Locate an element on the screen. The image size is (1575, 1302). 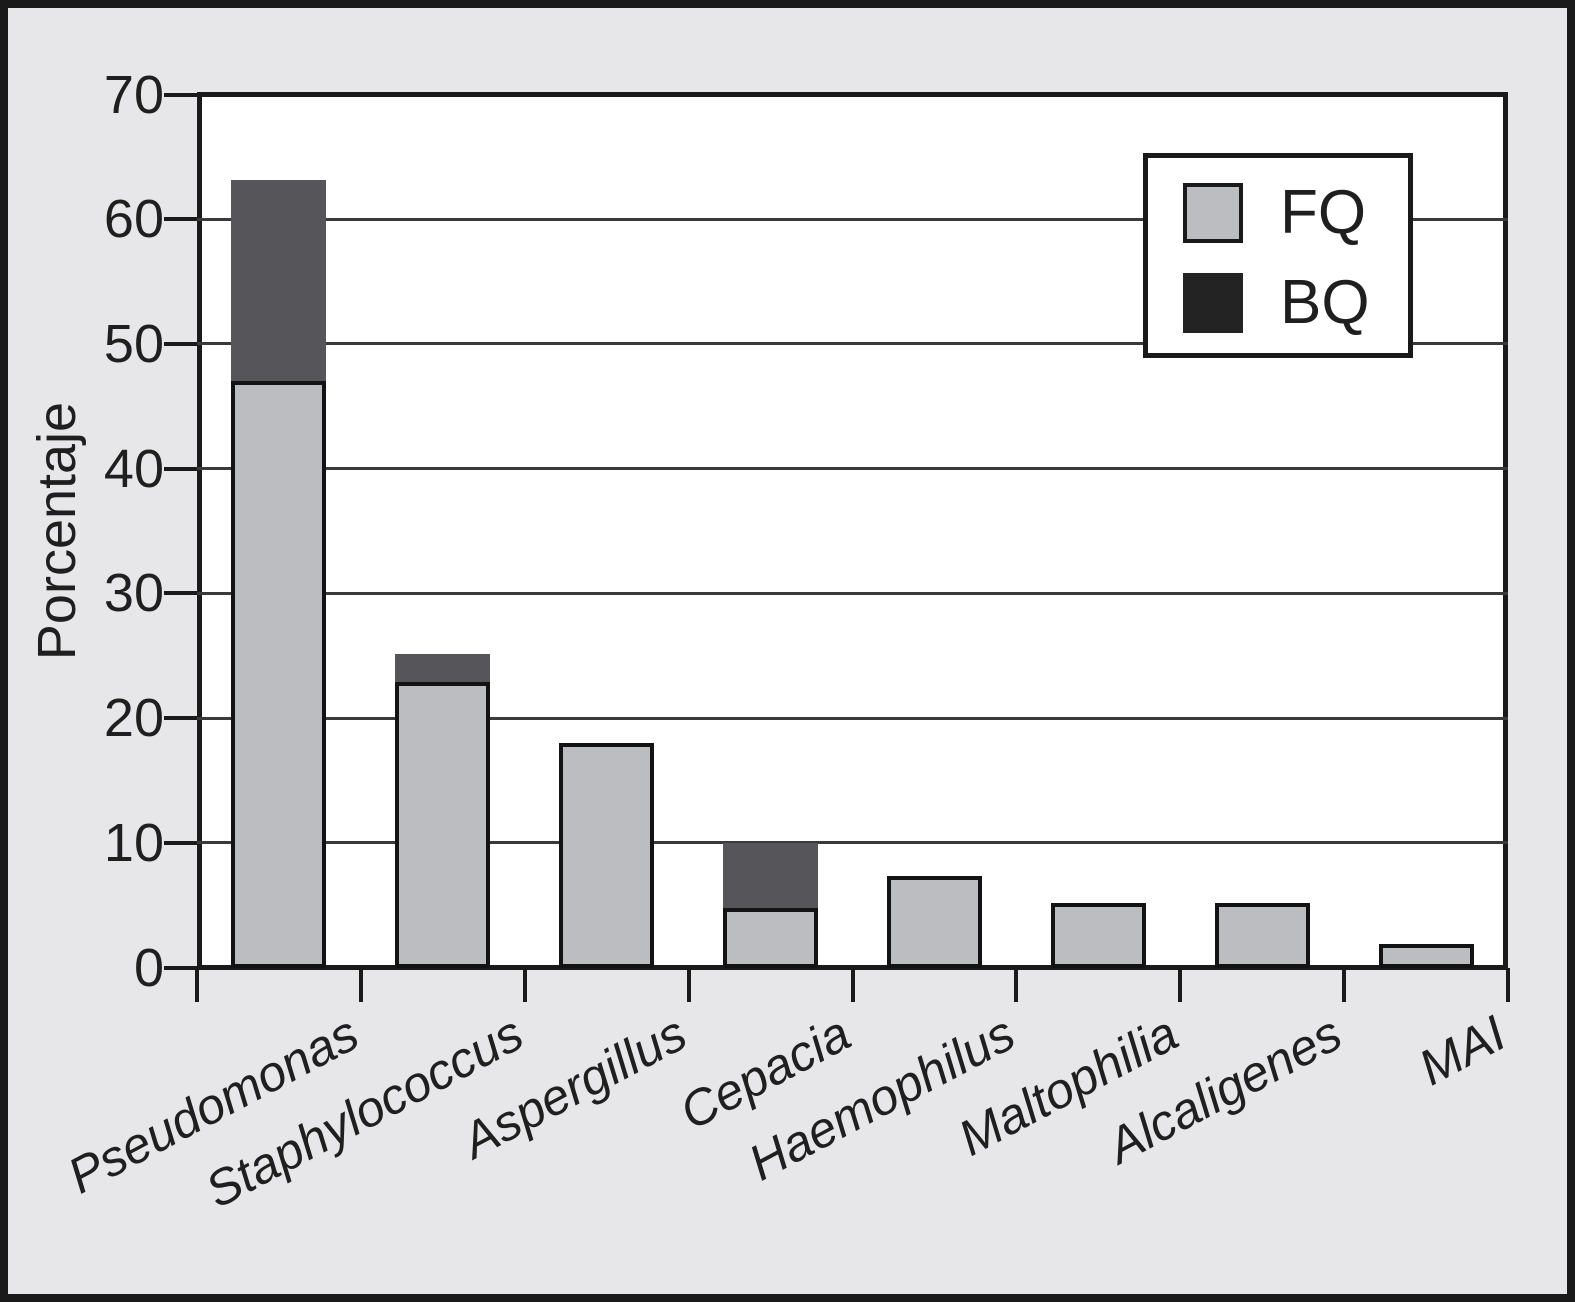
y-tick-label-10: 10 is located at coordinates (133, 842).